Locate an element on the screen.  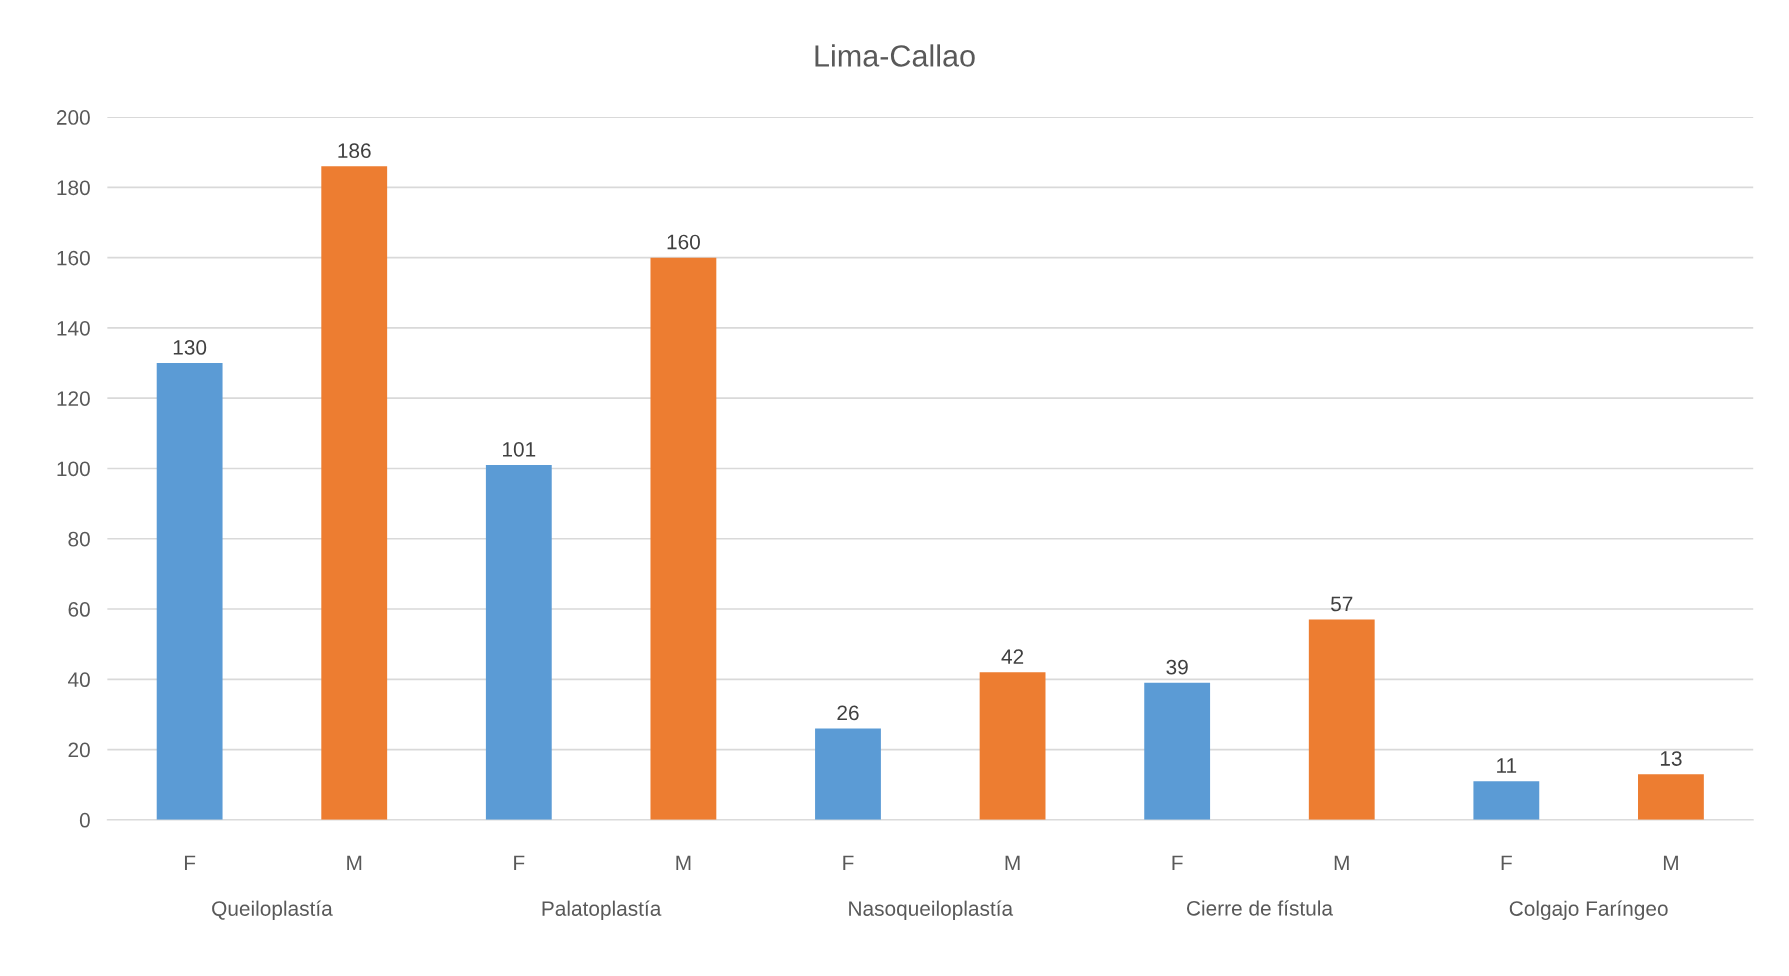
data-label: 130 is located at coordinates (190, 347).